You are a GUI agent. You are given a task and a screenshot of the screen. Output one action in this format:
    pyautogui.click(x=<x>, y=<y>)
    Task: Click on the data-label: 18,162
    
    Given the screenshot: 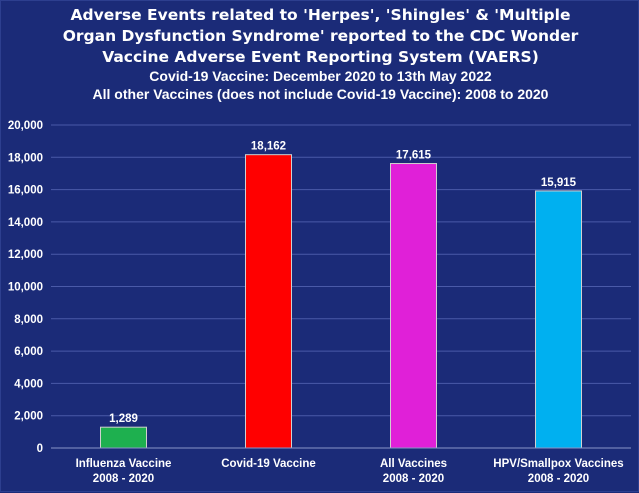 What is the action you would take?
    pyautogui.click(x=268, y=147)
    